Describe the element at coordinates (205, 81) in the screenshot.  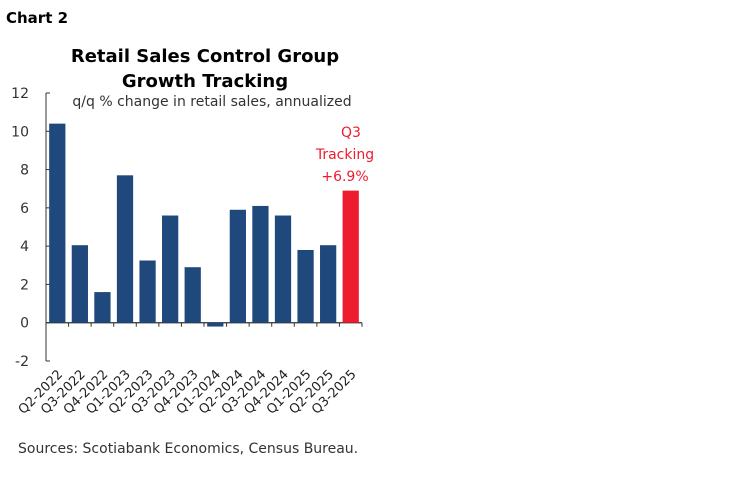
I see `chart-title-line-2: Growth Tracking` at that location.